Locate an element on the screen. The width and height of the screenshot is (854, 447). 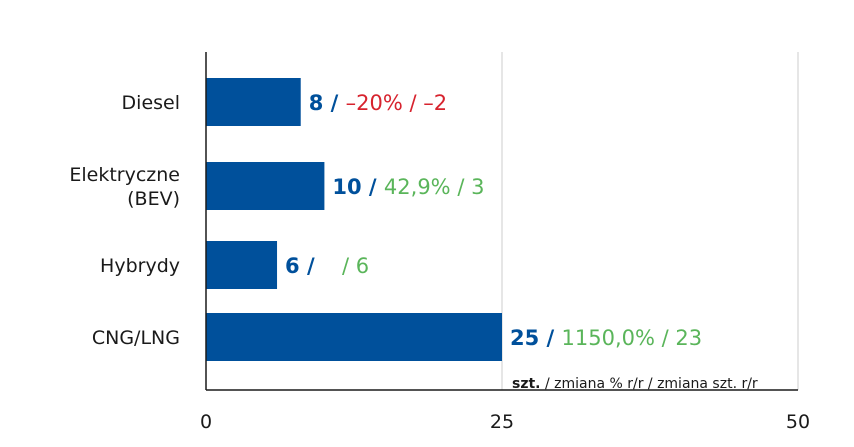
value-pct-change: 1150,0% is located at coordinates (608, 338).